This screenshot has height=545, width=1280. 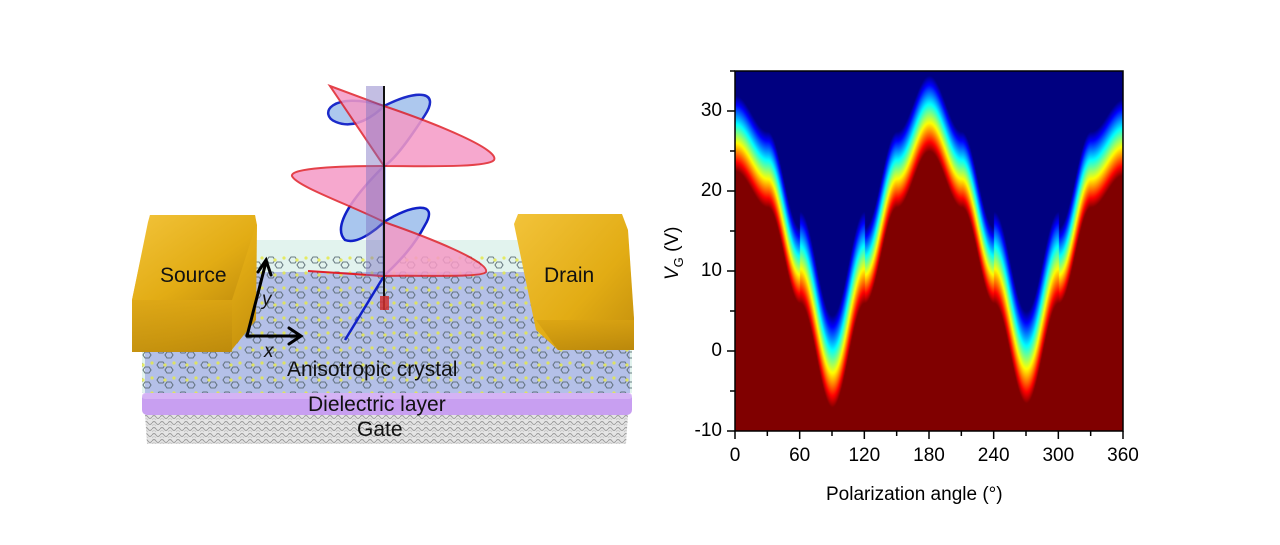 I want to click on x-axis-ticks, so click(x=929, y=435).